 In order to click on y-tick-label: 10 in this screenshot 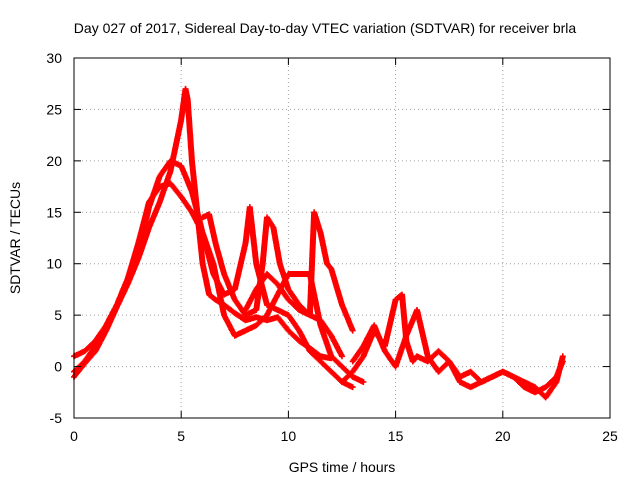, I will do `click(54, 264)`.